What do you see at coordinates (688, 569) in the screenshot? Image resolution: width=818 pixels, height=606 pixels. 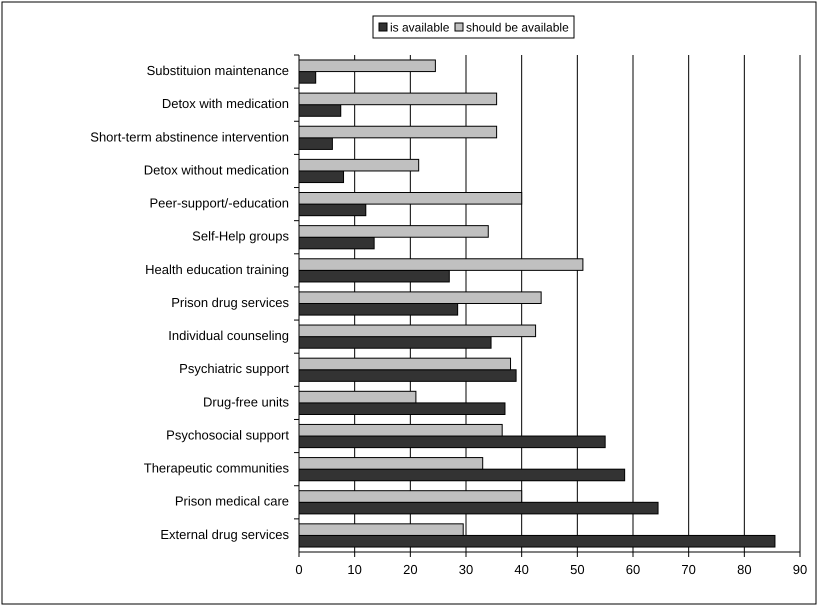 I see `x-tick-label: 70` at bounding box center [688, 569].